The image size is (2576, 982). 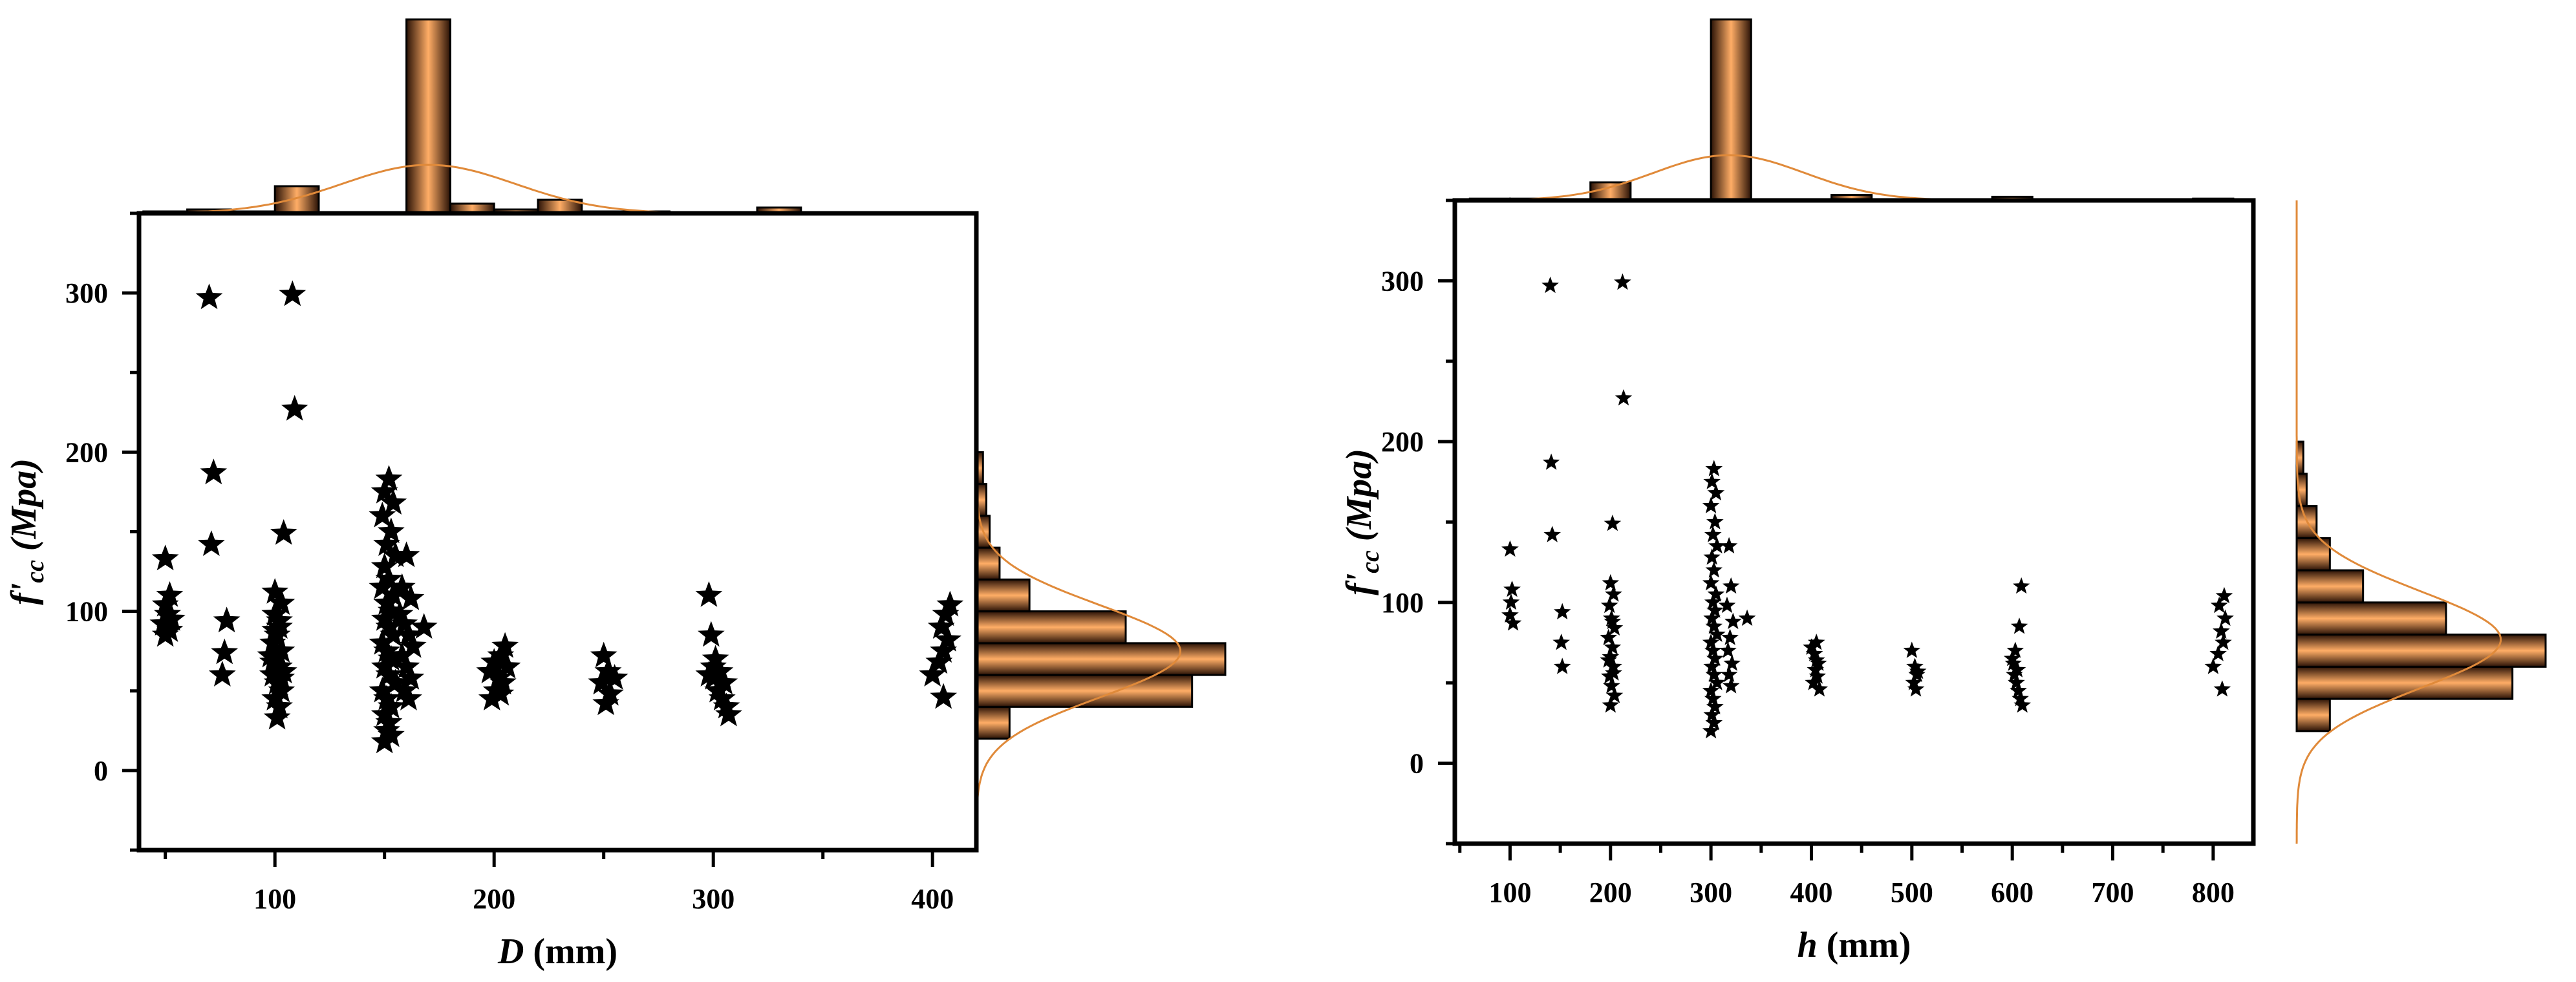 What do you see at coordinates (510, 952) in the screenshot?
I see `x-axis-variable: D` at bounding box center [510, 952].